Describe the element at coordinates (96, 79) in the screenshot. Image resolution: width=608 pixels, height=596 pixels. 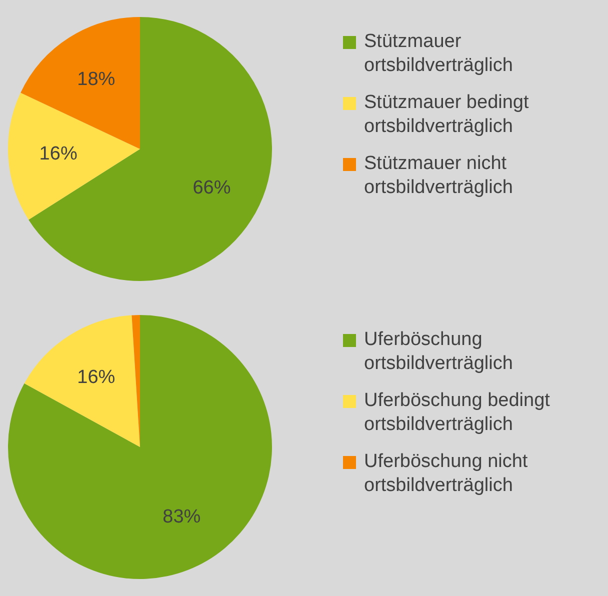
I see `data-label: 18%` at that location.